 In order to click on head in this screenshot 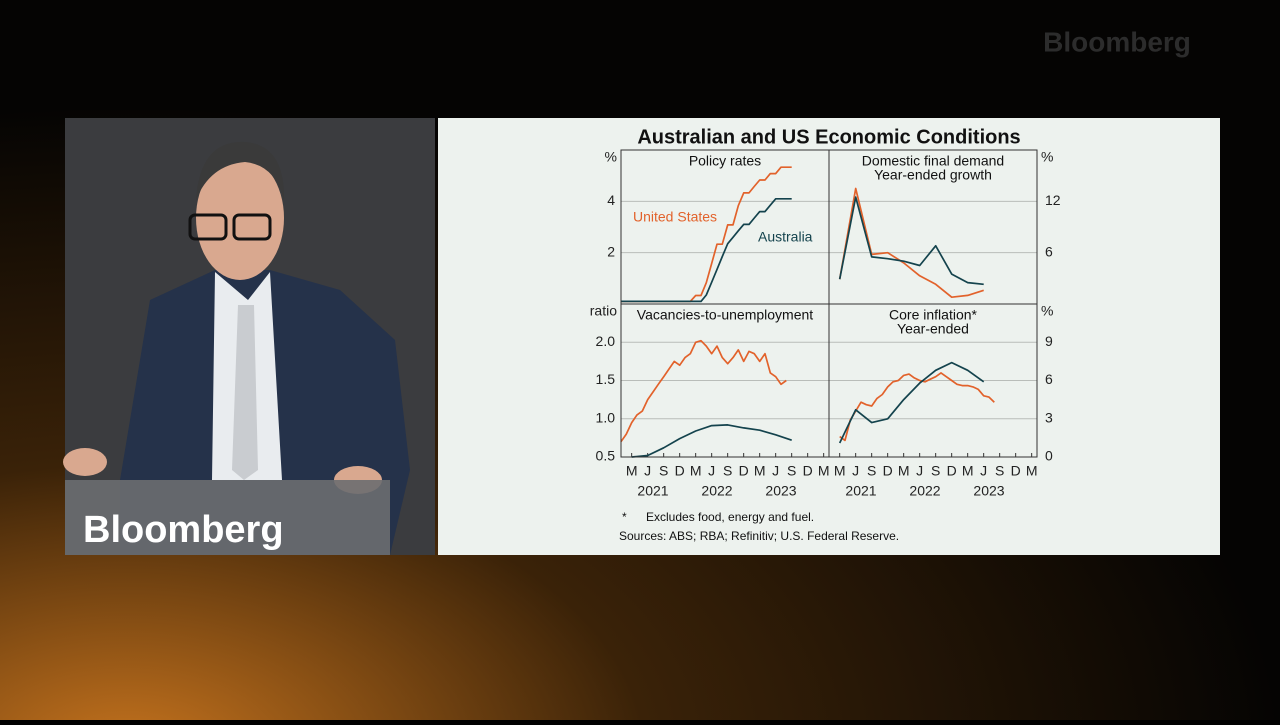, I will do `click(240, 218)`.